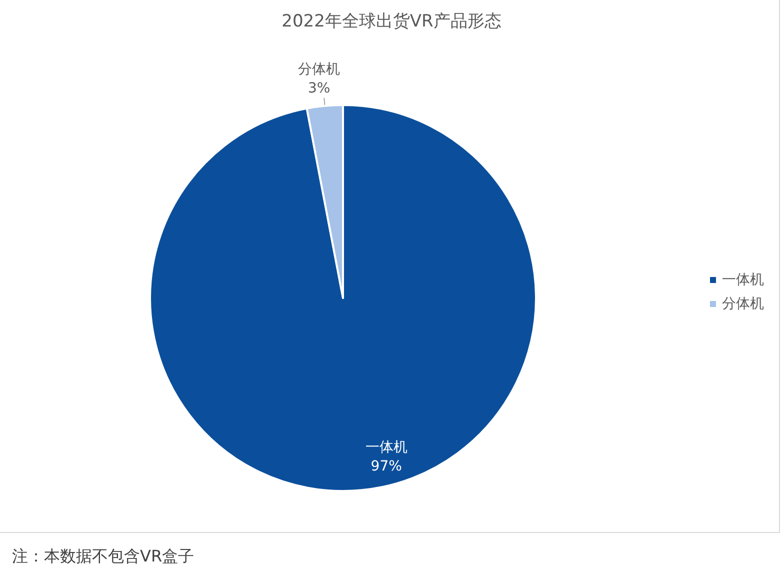 This screenshot has height=584, width=783. What do you see at coordinates (319, 88) in the screenshot?
I see `data-label: 3%` at bounding box center [319, 88].